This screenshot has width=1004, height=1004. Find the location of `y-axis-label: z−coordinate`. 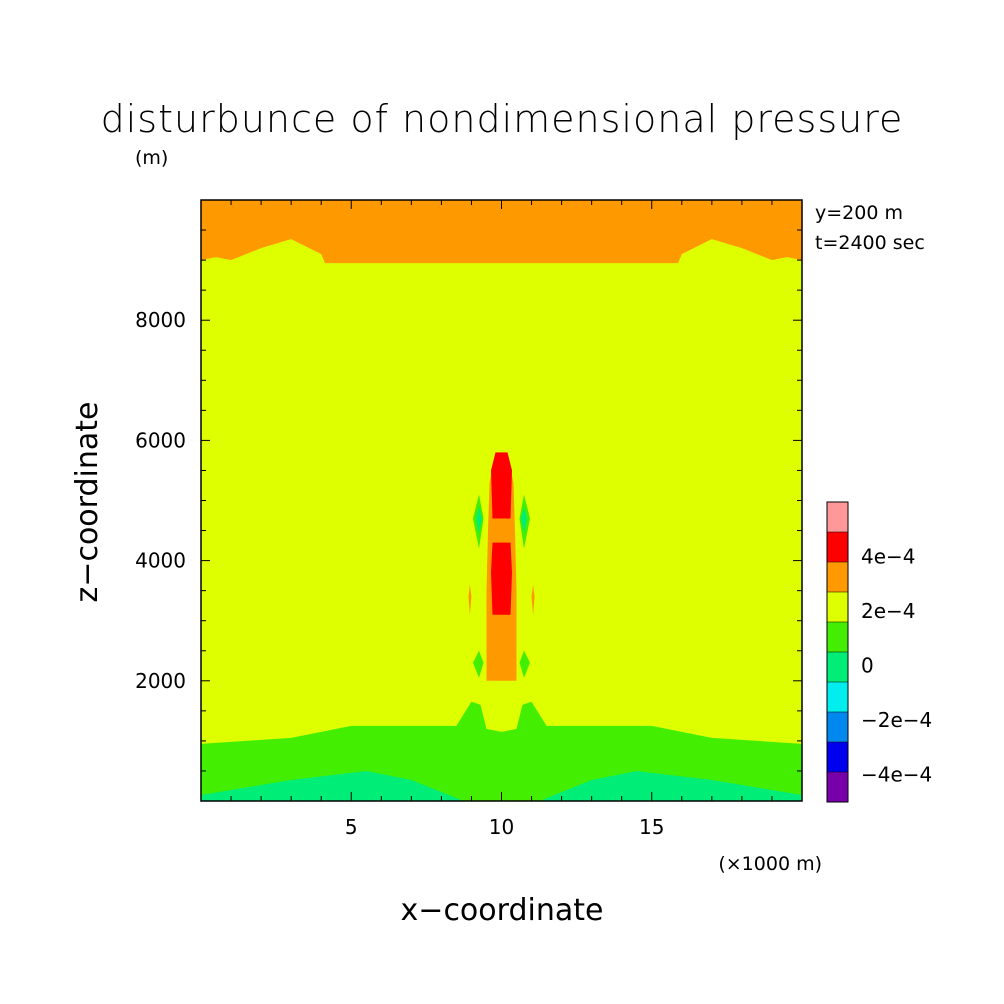

y-axis-label: z−coordinate is located at coordinates (87, 502).